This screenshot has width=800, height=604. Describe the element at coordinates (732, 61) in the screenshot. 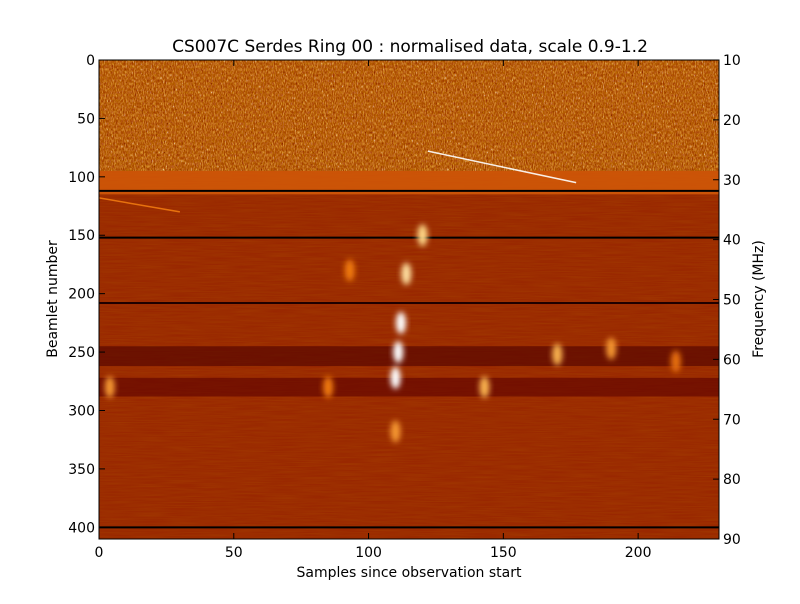

I see `y2-tick-label: 10` at that location.